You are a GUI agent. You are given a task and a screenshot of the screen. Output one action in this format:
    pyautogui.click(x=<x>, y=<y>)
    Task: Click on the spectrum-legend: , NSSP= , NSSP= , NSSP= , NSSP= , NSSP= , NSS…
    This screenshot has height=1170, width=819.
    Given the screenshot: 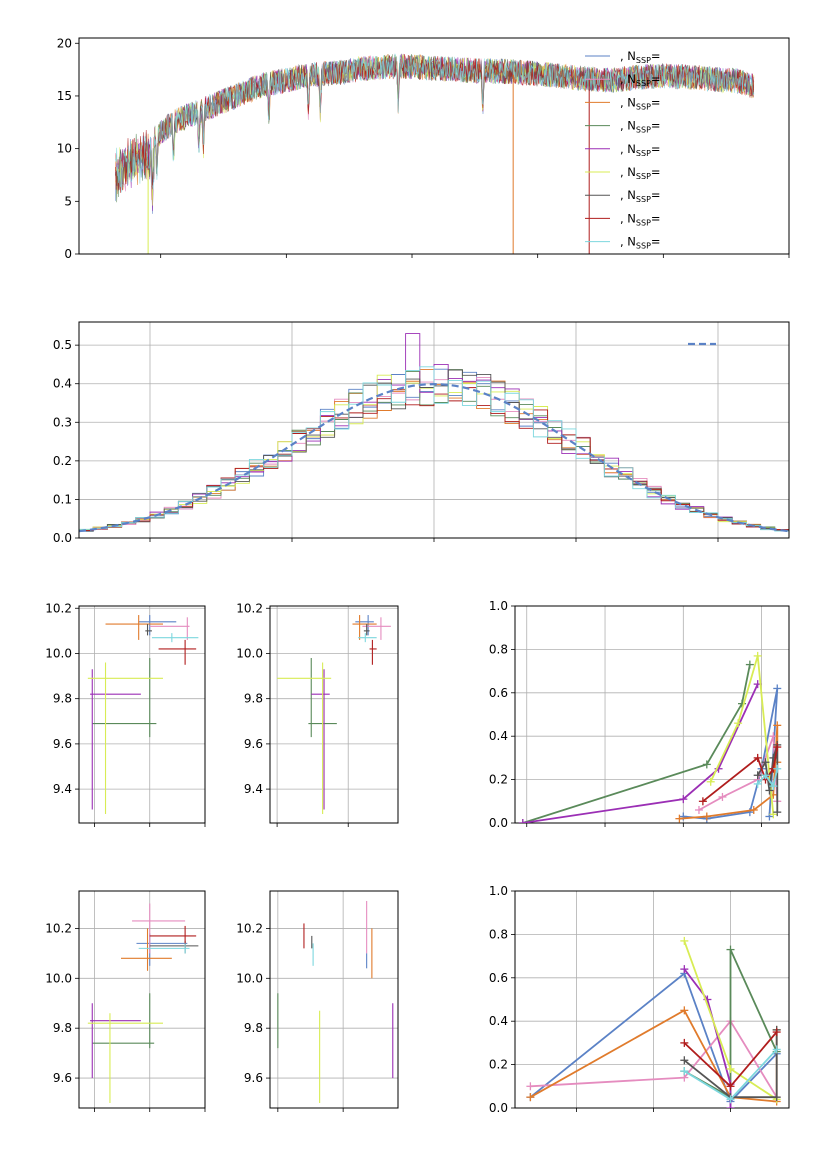 What is the action you would take?
    pyautogui.click(x=623, y=150)
    